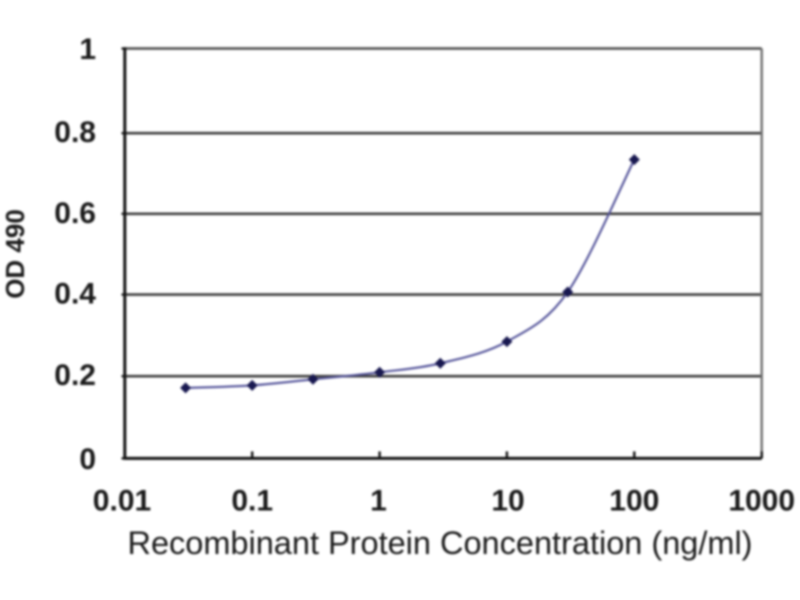 The width and height of the screenshot is (800, 600). I want to click on svg-text: 0.8, so click(75, 132).